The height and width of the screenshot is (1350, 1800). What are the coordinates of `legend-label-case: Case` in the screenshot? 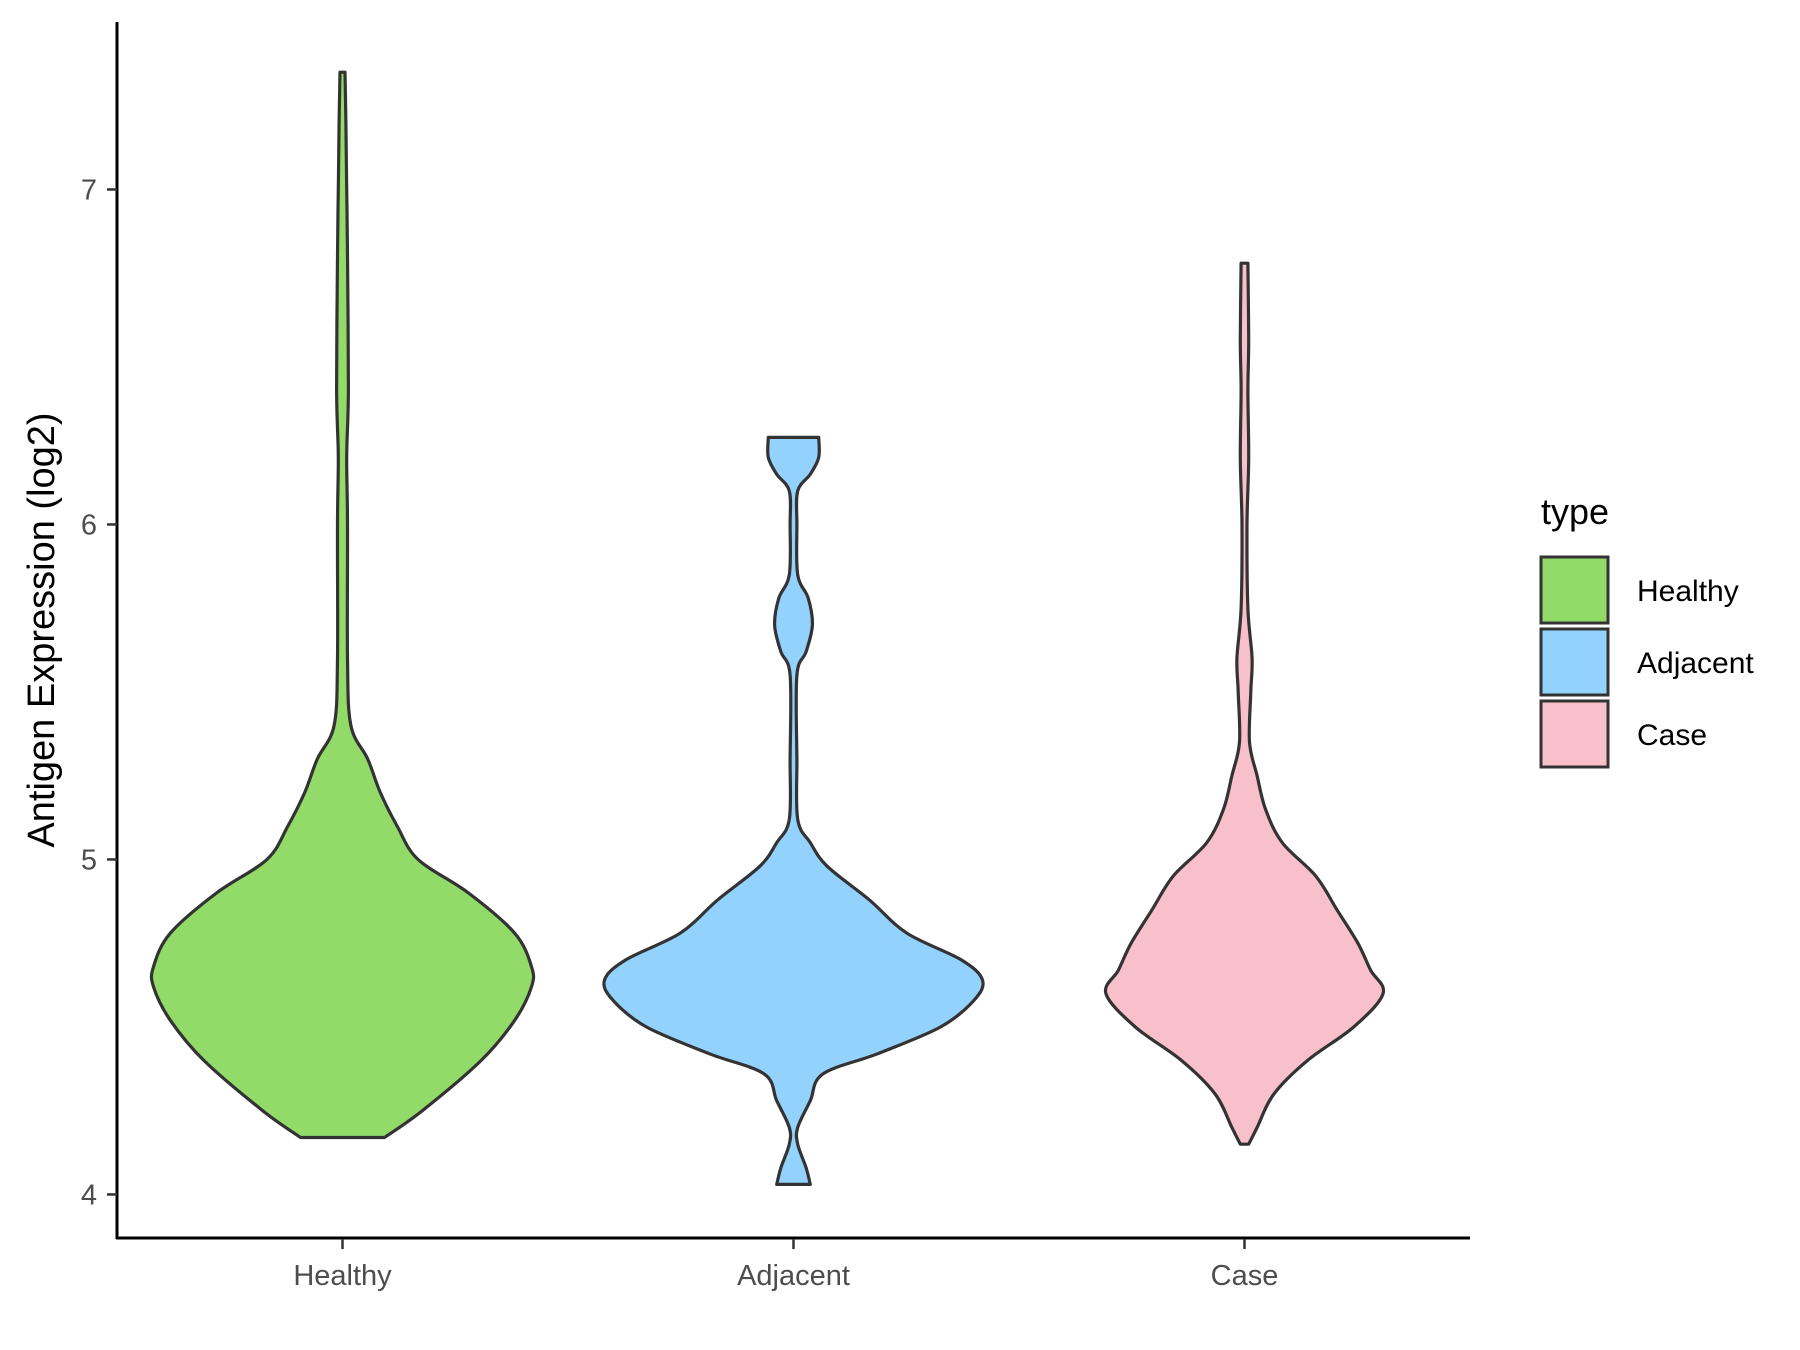 It's located at (1672, 735).